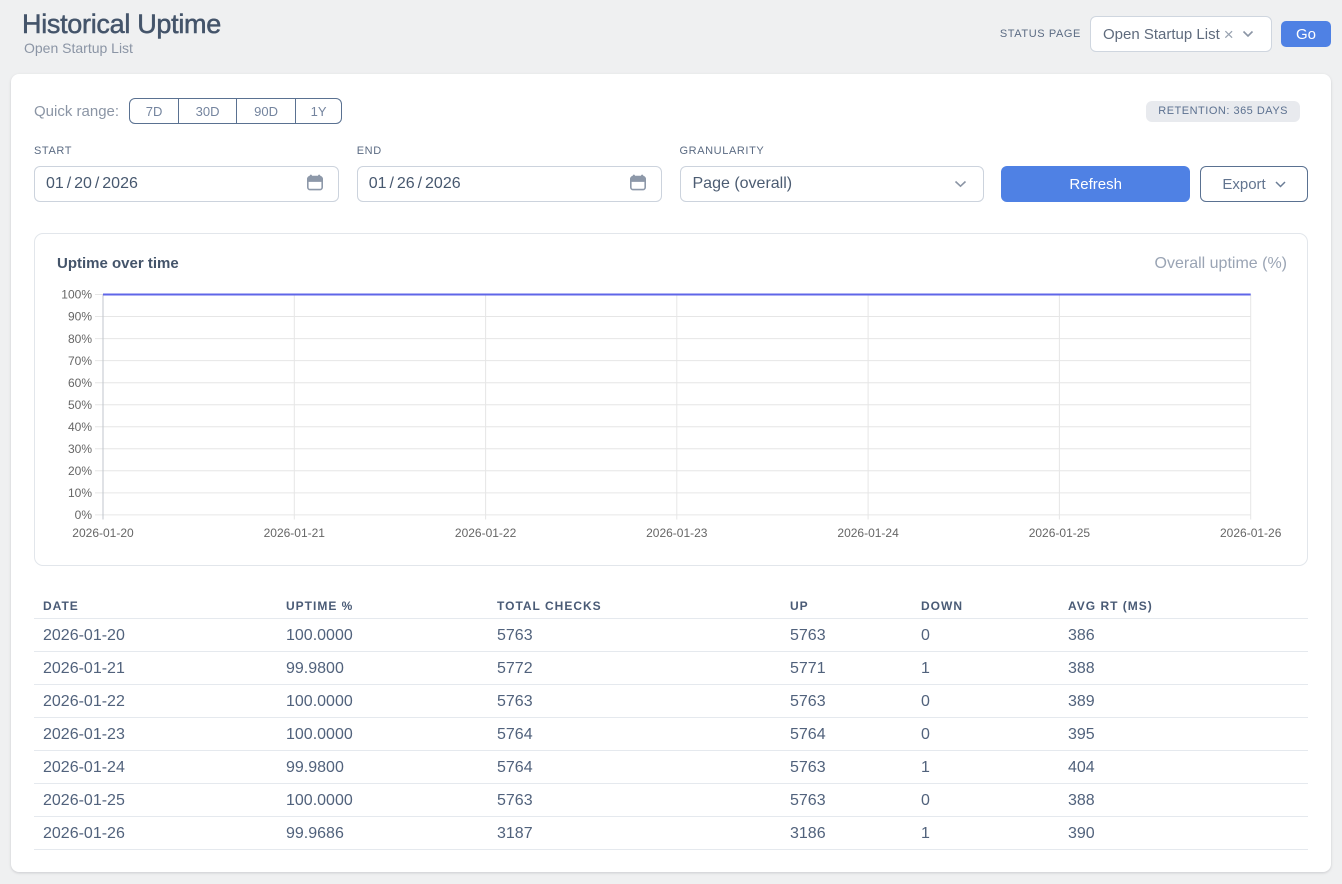  I want to click on svg-text: 0%, so click(84, 515).